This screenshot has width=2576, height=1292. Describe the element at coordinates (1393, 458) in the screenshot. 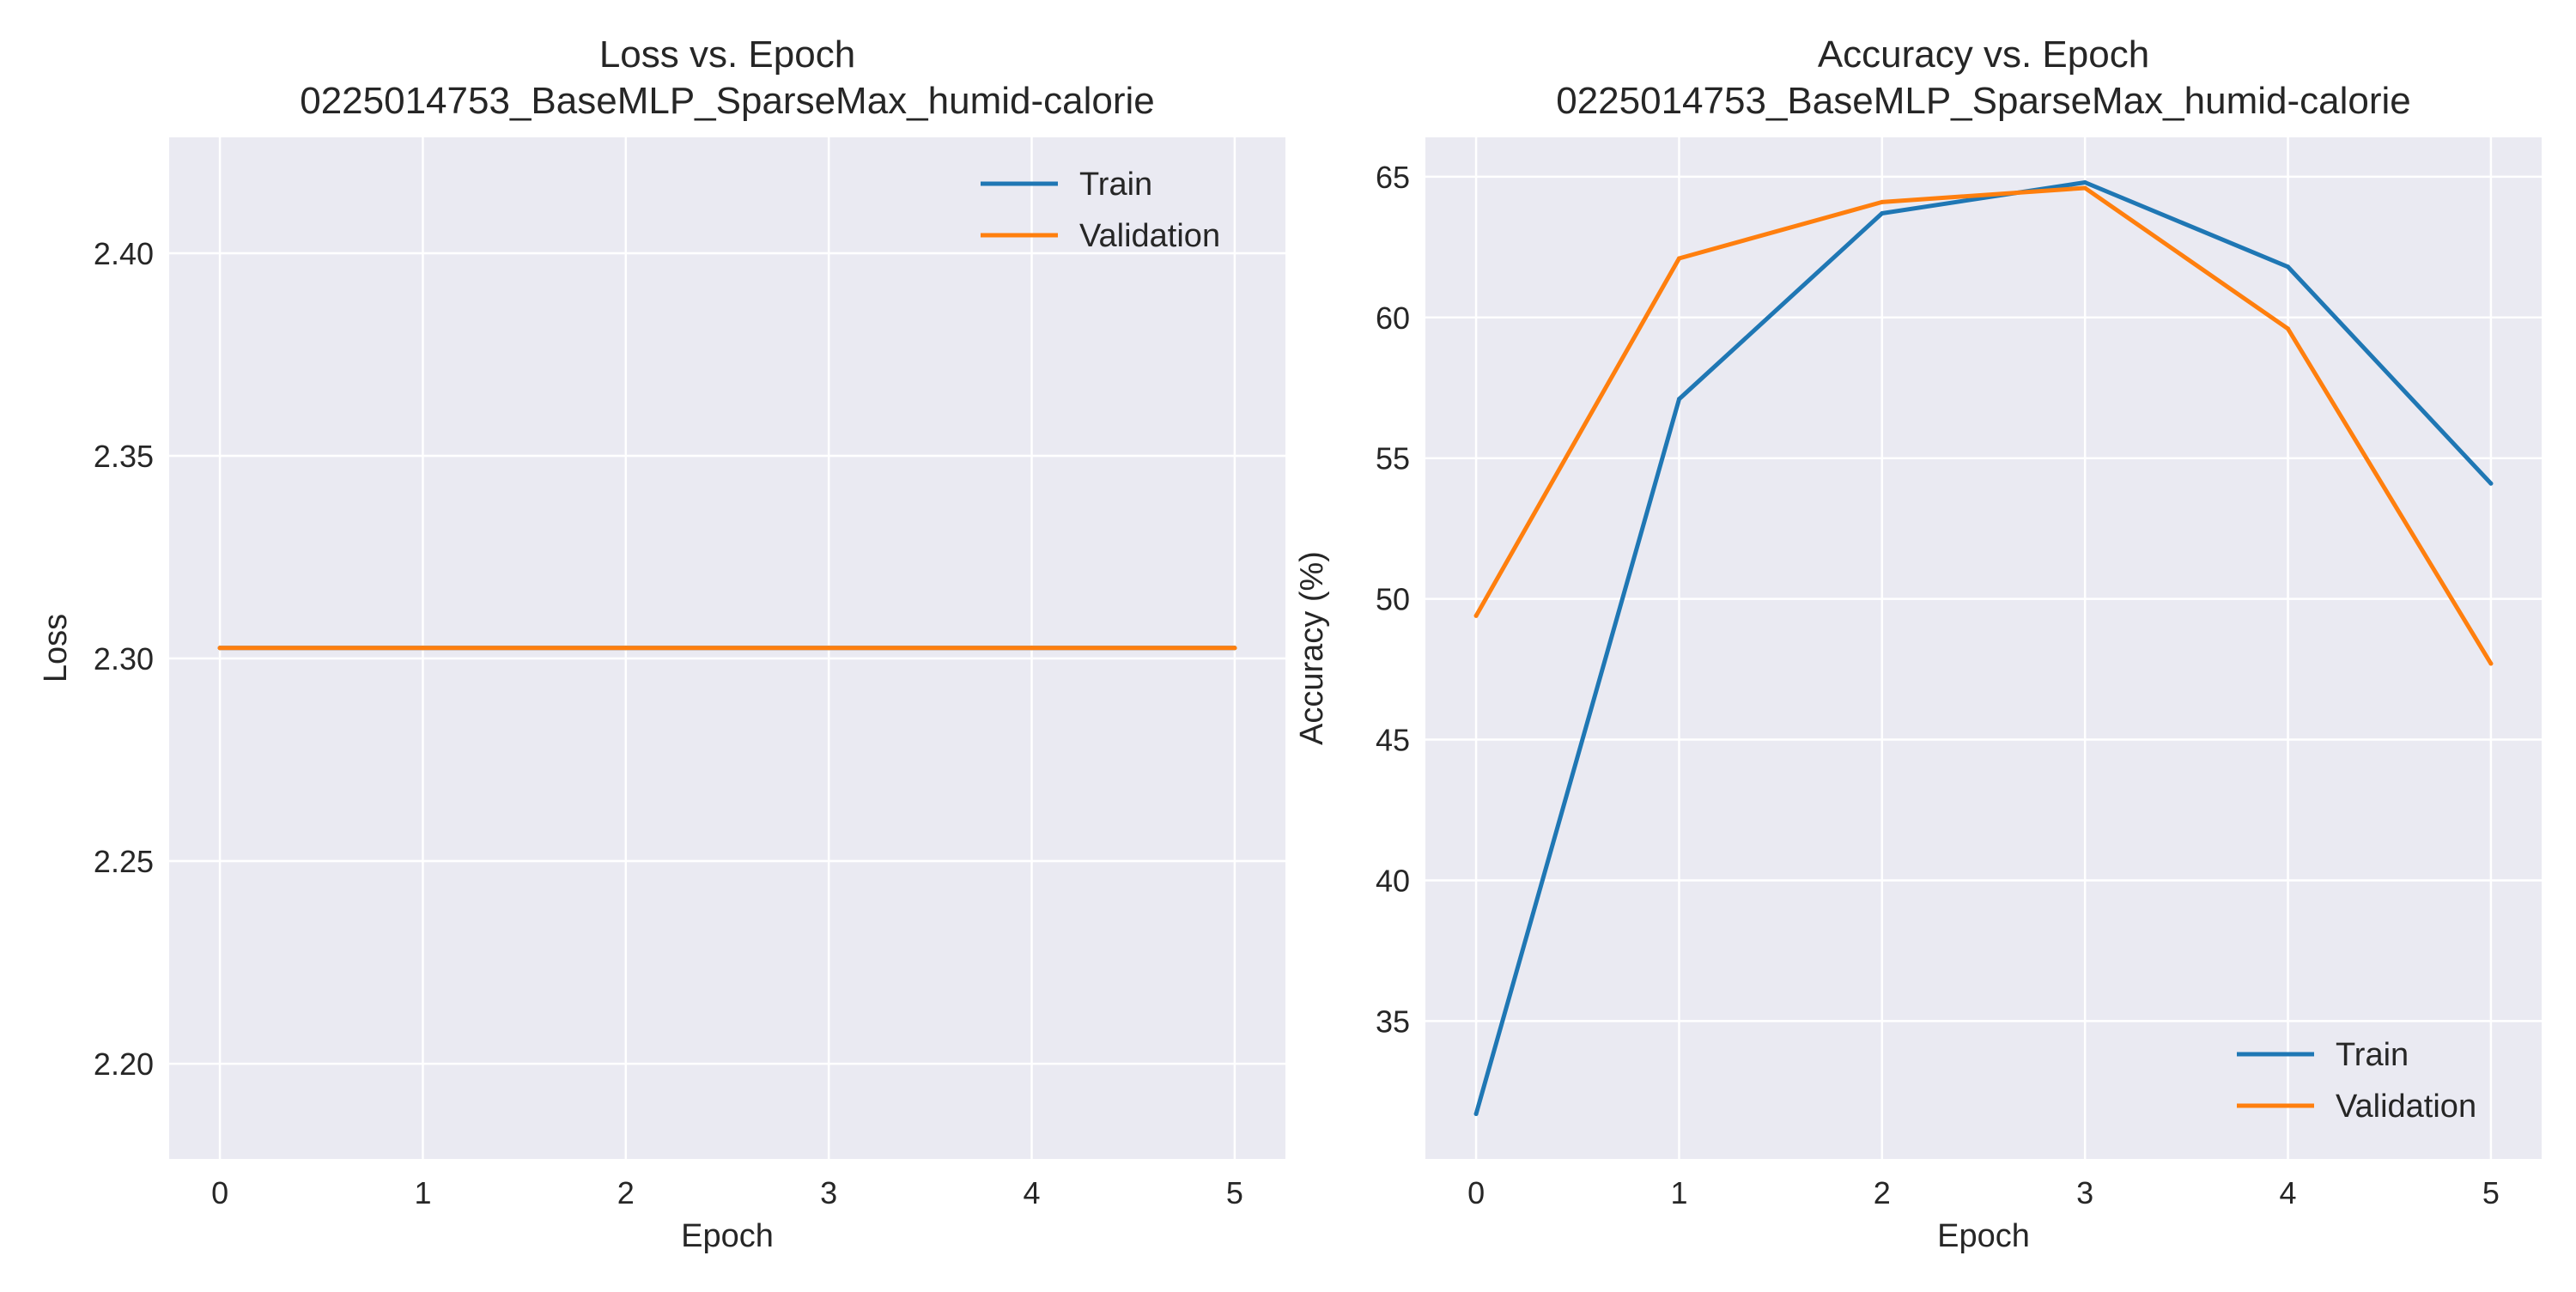

I see `accuracy-ytick-label: 55` at that location.